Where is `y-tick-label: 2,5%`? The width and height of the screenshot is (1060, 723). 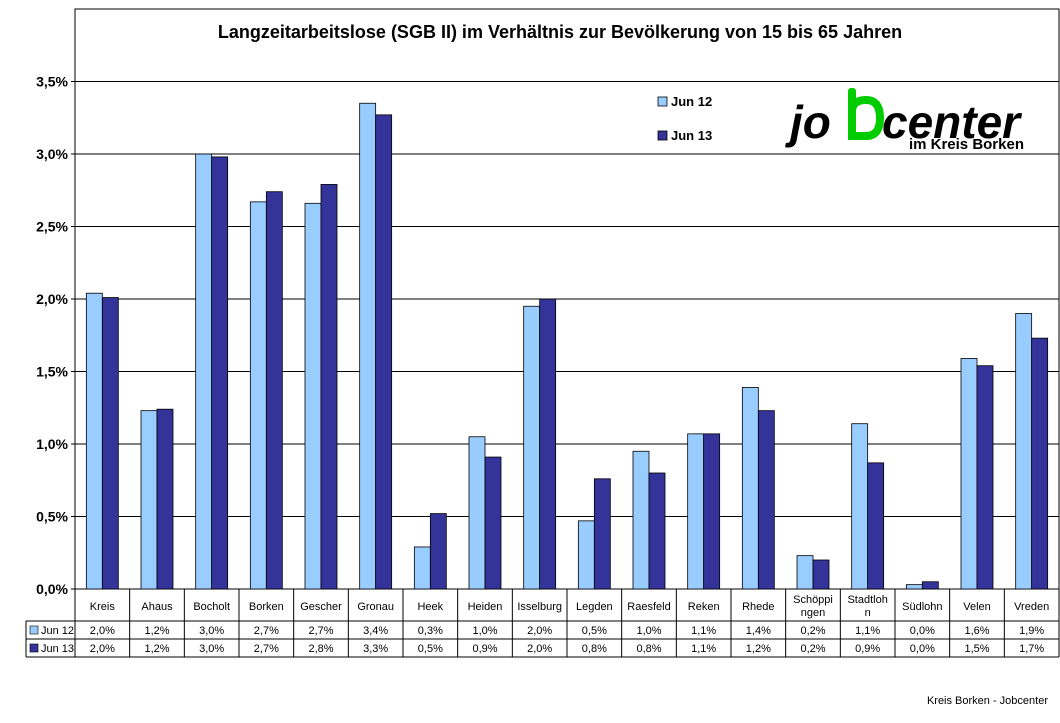 y-tick-label: 2,5% is located at coordinates (52, 227).